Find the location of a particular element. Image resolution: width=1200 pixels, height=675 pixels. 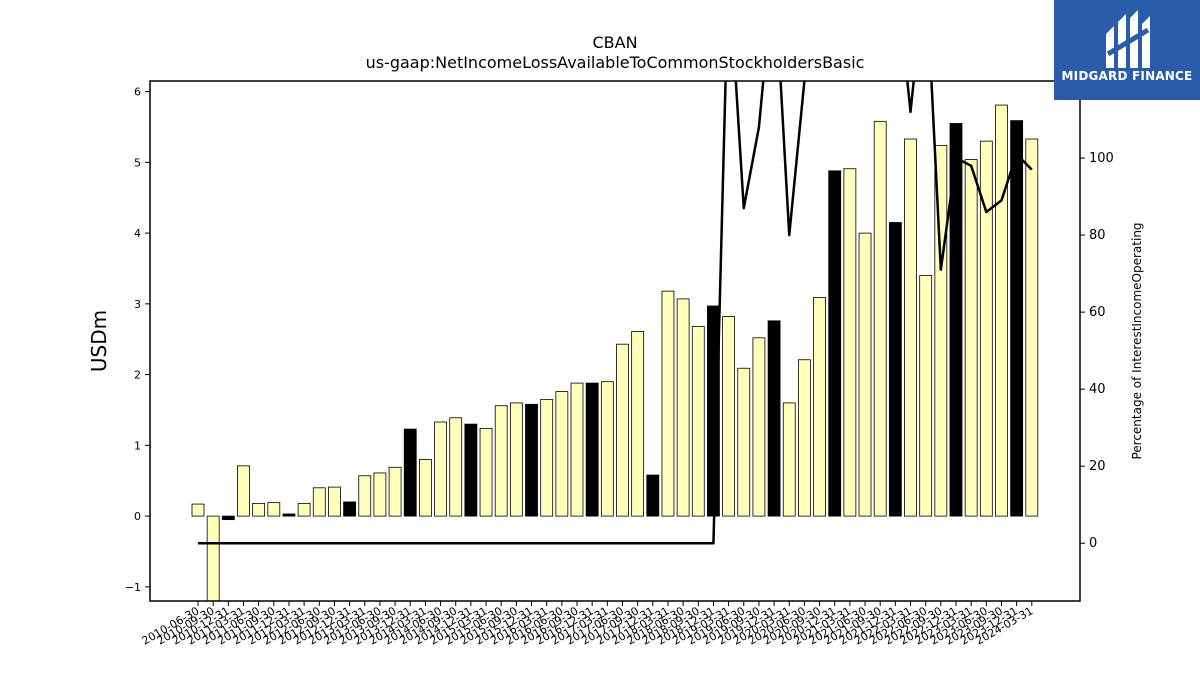

y-axis-label: USDm is located at coordinates (99, 341).